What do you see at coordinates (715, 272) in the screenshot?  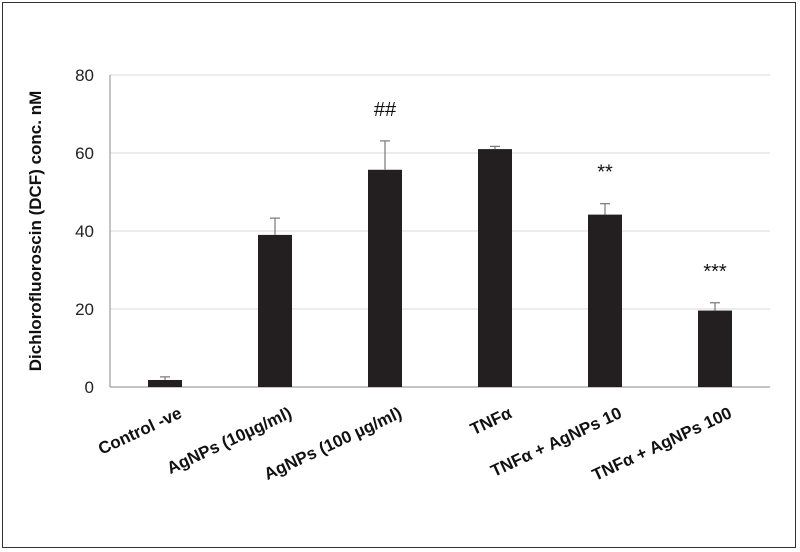 I see `significance-label: ***` at bounding box center [715, 272].